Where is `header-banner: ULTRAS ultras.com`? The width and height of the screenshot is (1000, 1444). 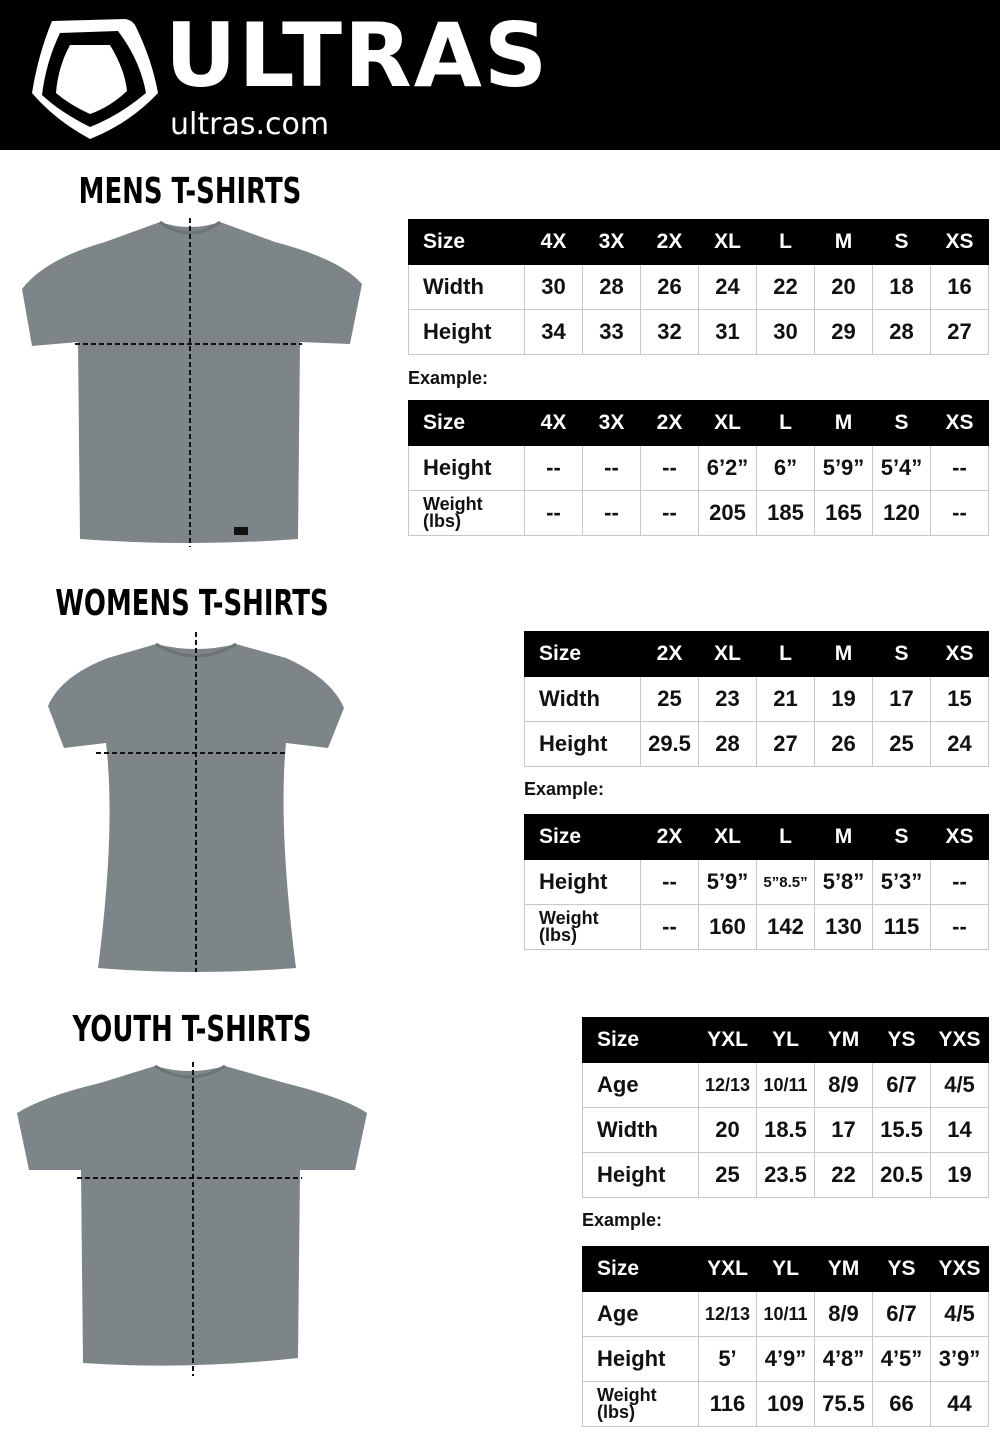 header-banner: ULTRAS ultras.com is located at coordinates (500, 75).